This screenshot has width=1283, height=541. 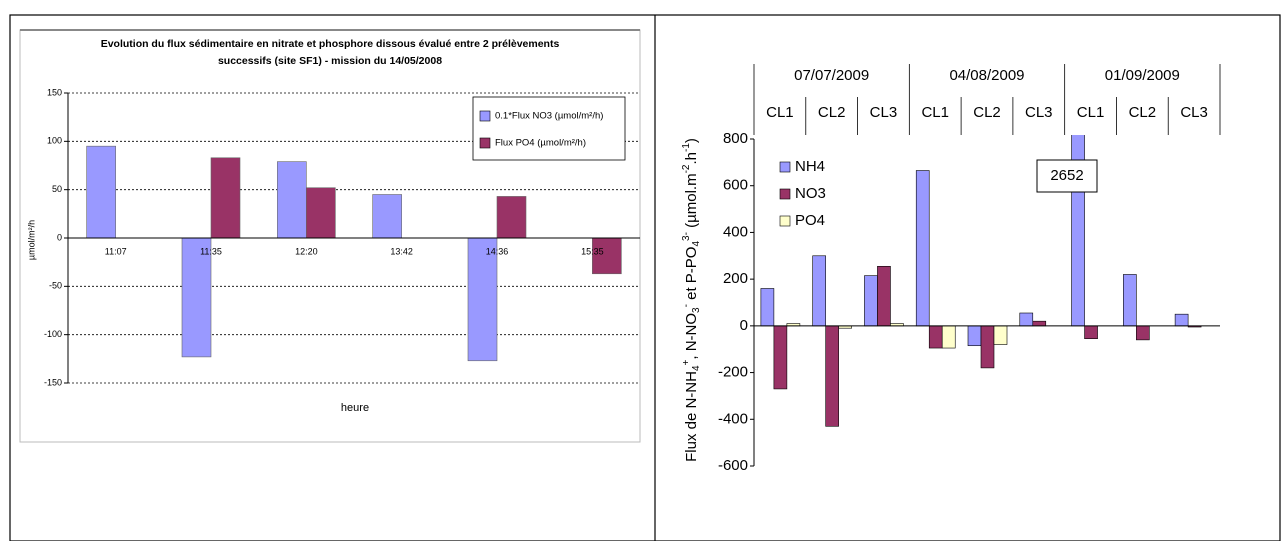 What do you see at coordinates (549, 116) in the screenshot?
I see `legend-label: 0.1*Flux NO3 (µmol/m²/h)` at bounding box center [549, 116].